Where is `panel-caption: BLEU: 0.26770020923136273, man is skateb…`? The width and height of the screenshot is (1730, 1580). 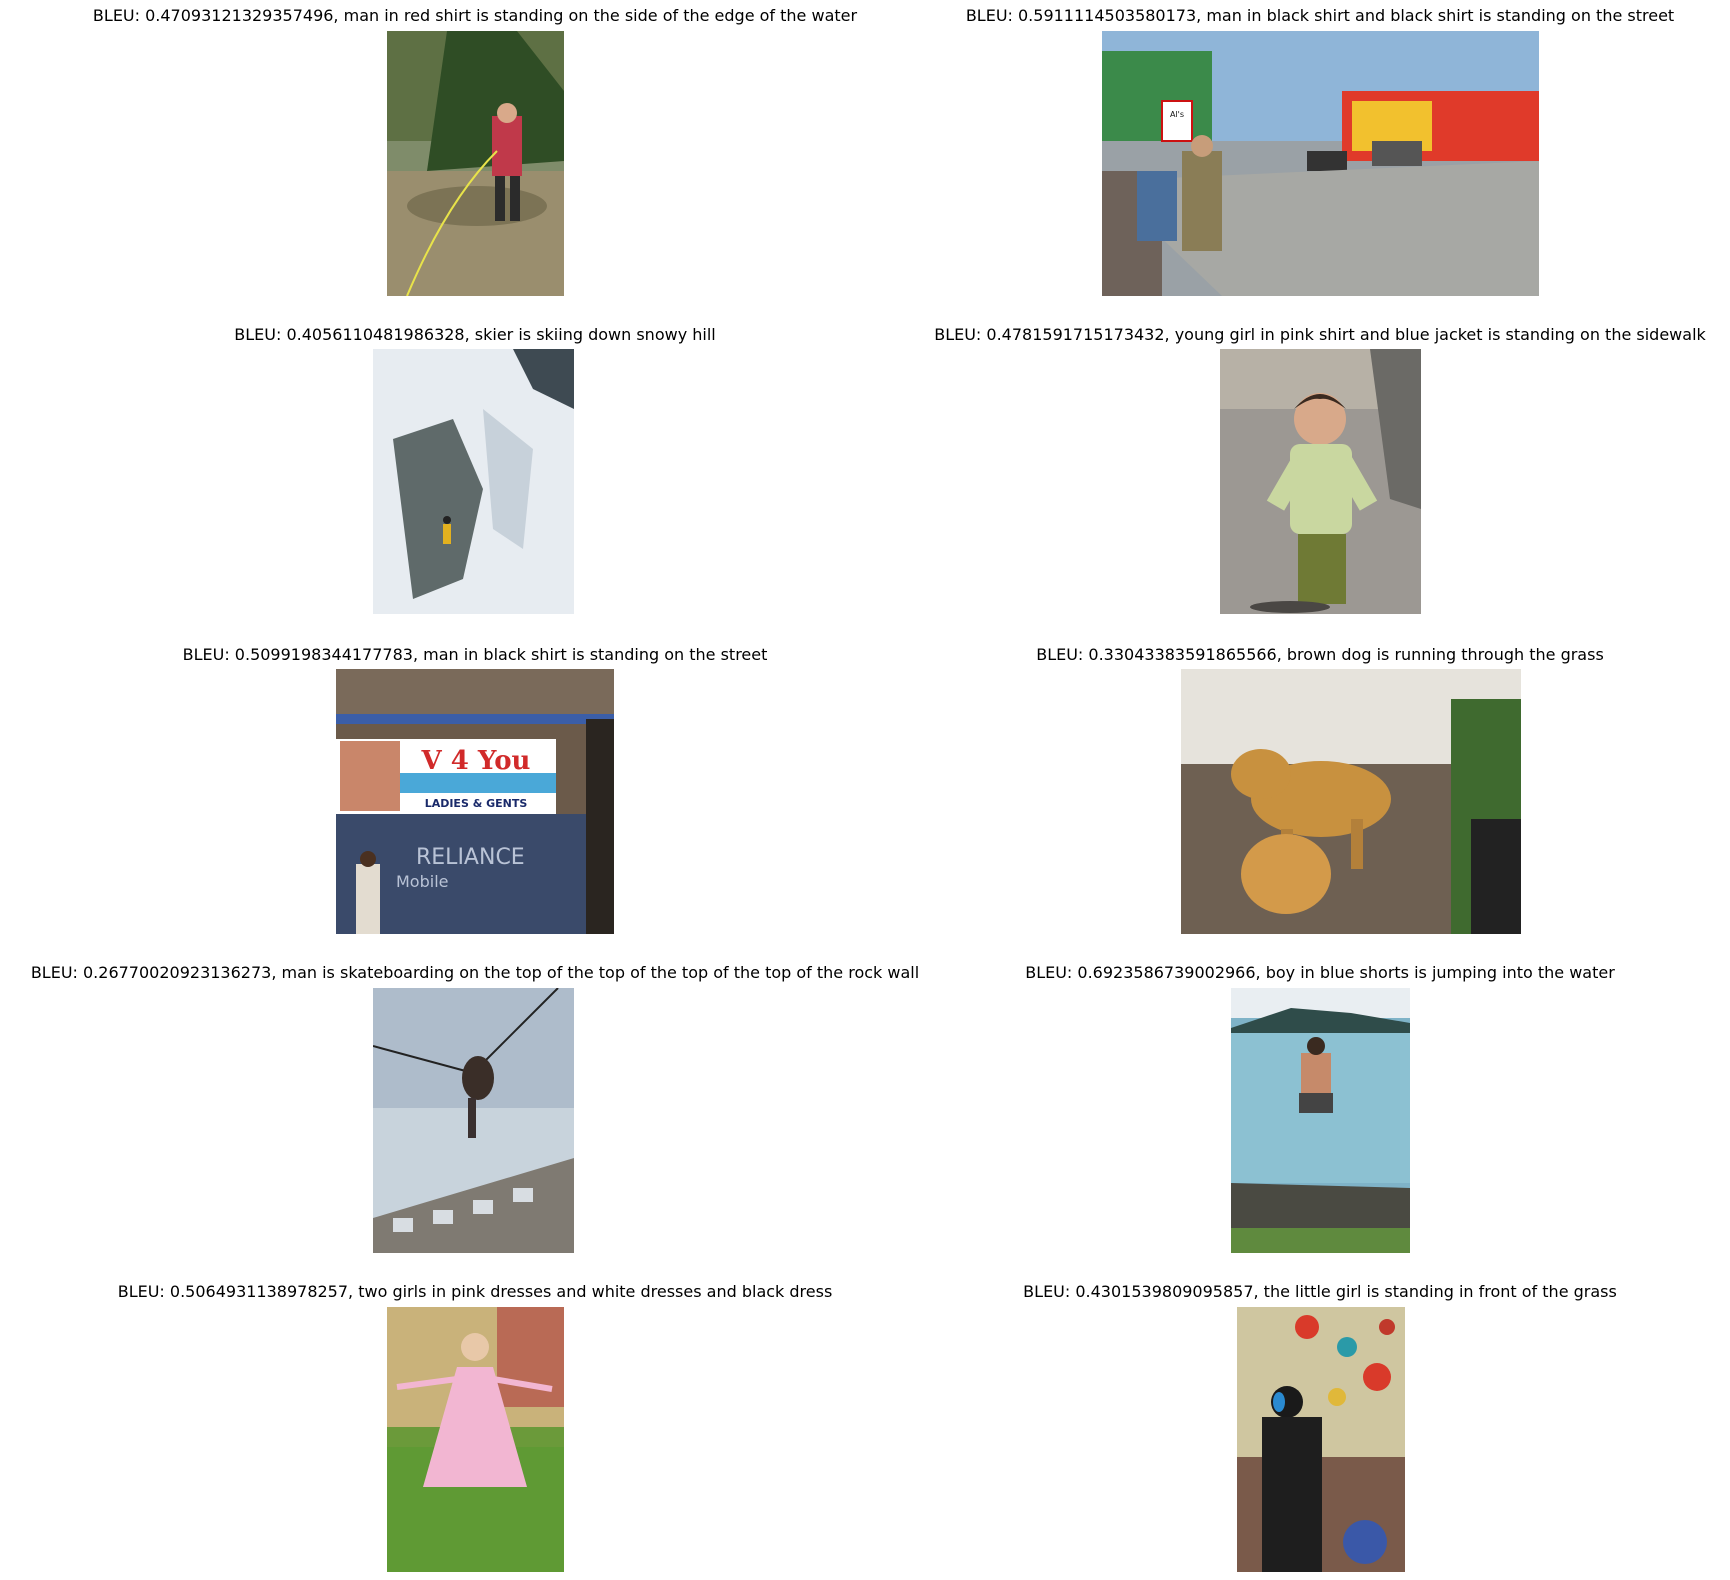 panel-caption: BLEU: 0.26770020923136273, man is skateb… is located at coordinates (475, 972).